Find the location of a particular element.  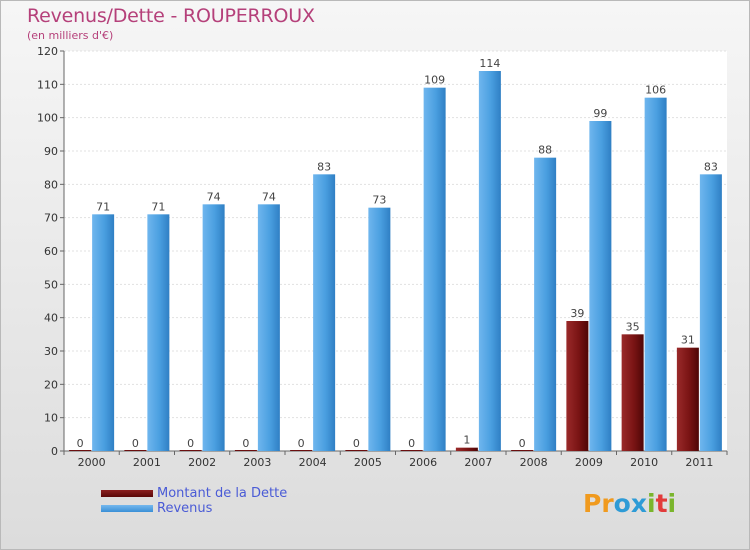

x-tick-label: 2010 is located at coordinates (644, 462).